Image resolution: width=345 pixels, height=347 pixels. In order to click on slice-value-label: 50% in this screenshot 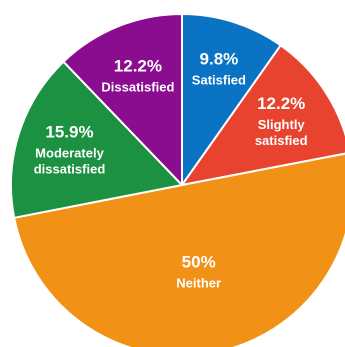, I will do `click(199, 261)`.